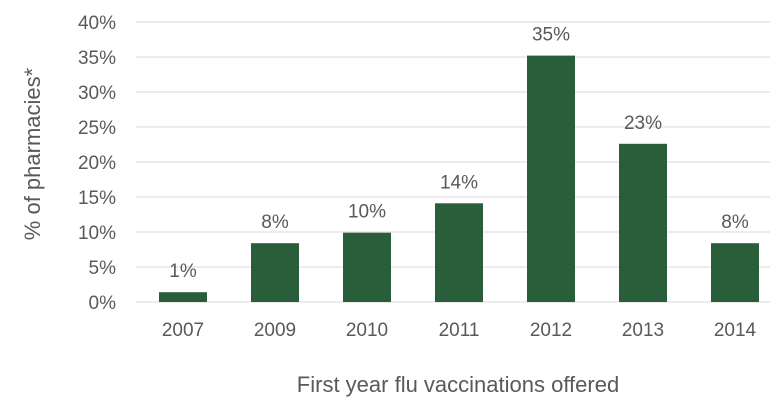 The width and height of the screenshot is (776, 404). Describe the element at coordinates (367, 212) in the screenshot. I see `data-label-2010: 10%` at that location.